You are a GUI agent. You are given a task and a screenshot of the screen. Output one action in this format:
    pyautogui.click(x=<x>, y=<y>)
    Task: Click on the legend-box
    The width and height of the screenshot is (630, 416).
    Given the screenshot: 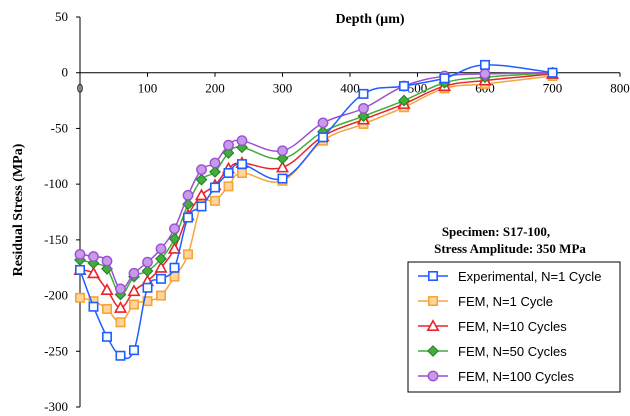 What is the action you would take?
    pyautogui.click(x=514, y=327)
    